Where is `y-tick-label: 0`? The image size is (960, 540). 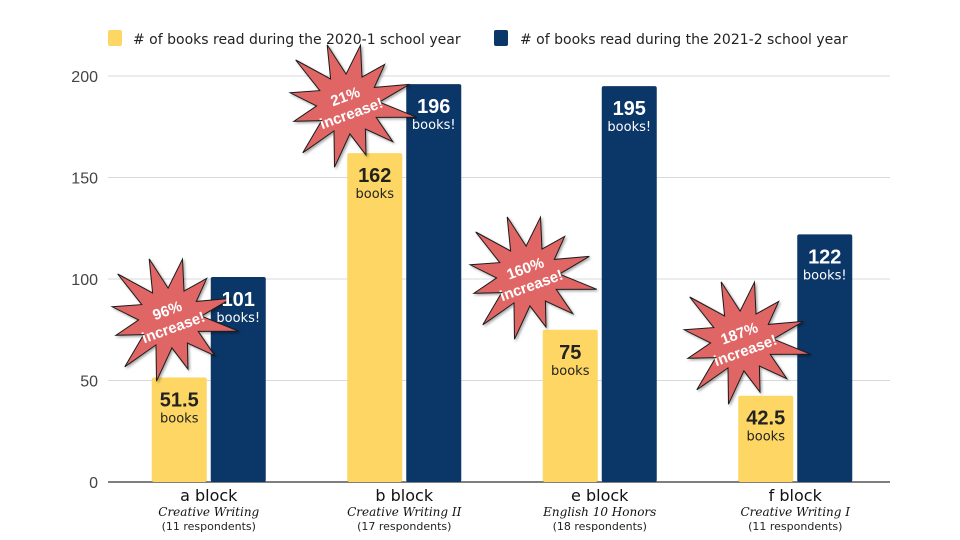 y-tick-label: 0 is located at coordinates (93, 483).